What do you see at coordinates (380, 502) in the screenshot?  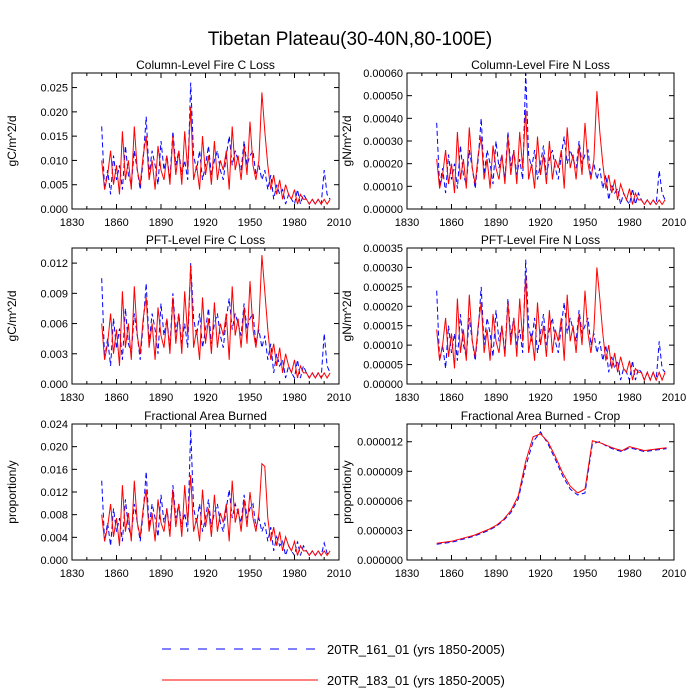 I see `y-tick-label: 0.000006` at bounding box center [380, 502].